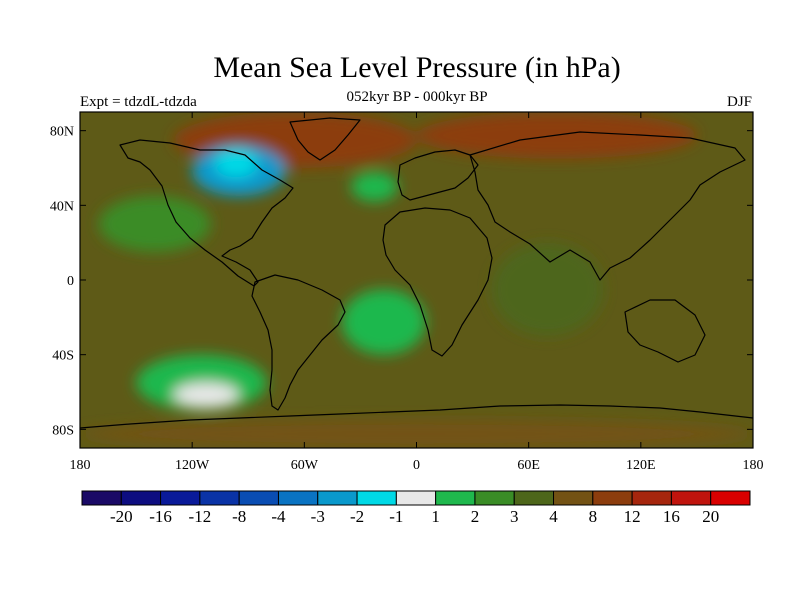 The width and height of the screenshot is (800, 600). What do you see at coordinates (593, 516) in the screenshot?
I see `colorbar-label-12: 8` at bounding box center [593, 516].